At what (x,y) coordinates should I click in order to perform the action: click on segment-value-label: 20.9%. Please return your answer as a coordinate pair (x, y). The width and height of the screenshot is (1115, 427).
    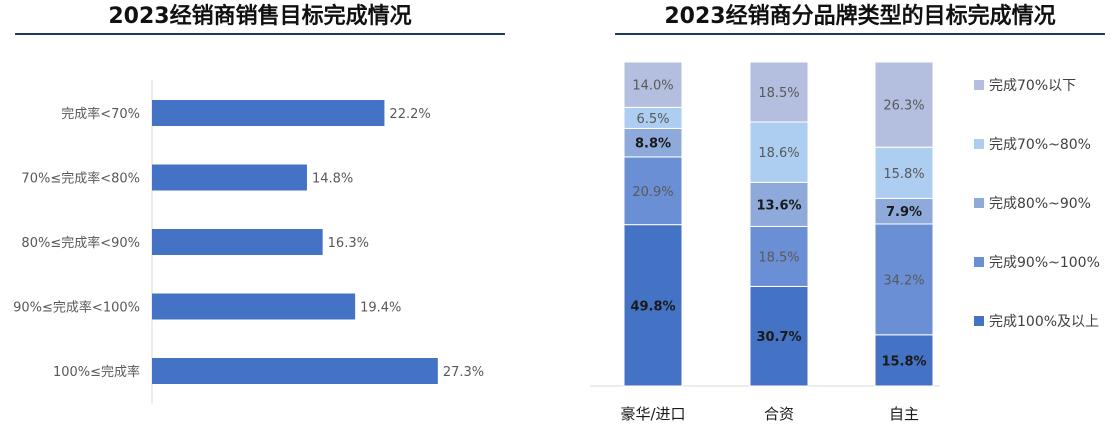
    Looking at the image, I should click on (652, 192).